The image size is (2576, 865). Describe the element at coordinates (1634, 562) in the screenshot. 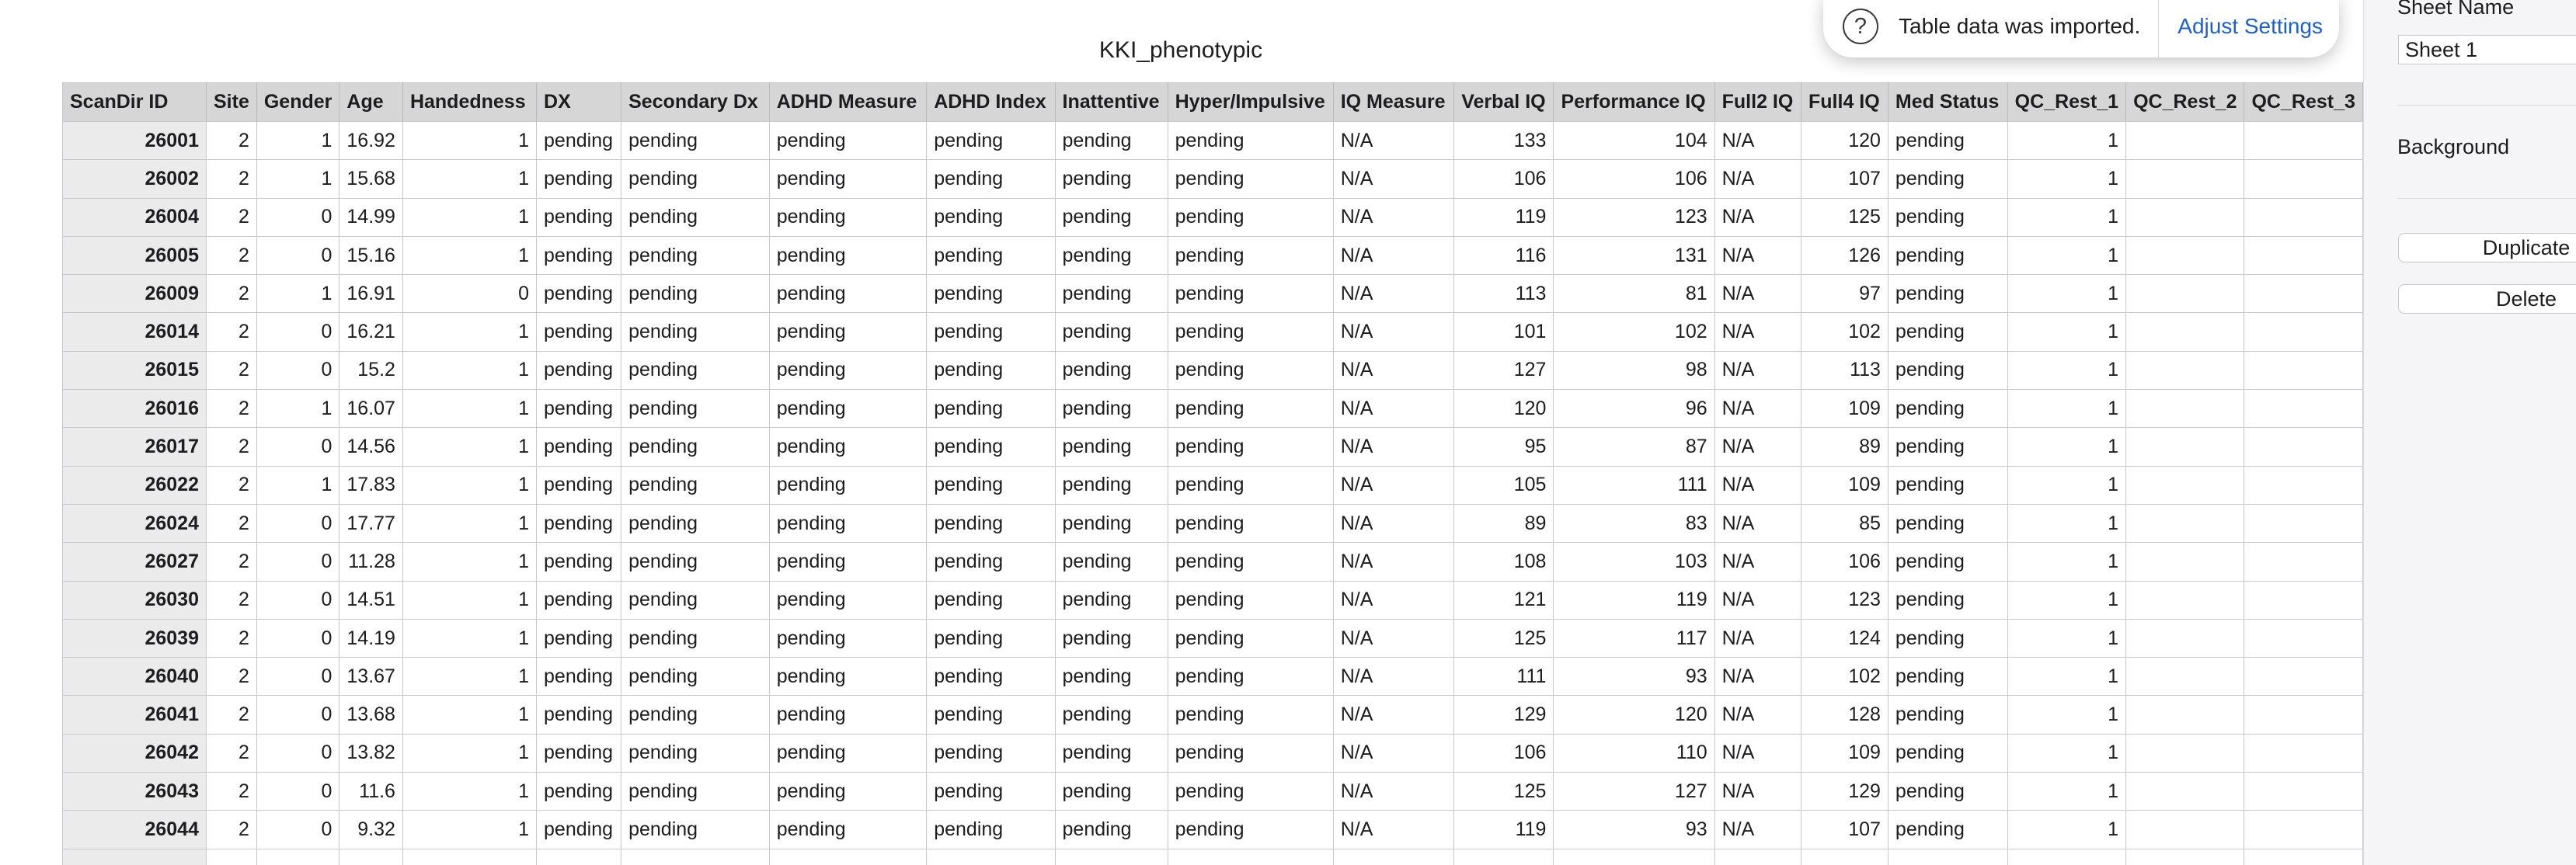

I see `table-cell: 103` at that location.